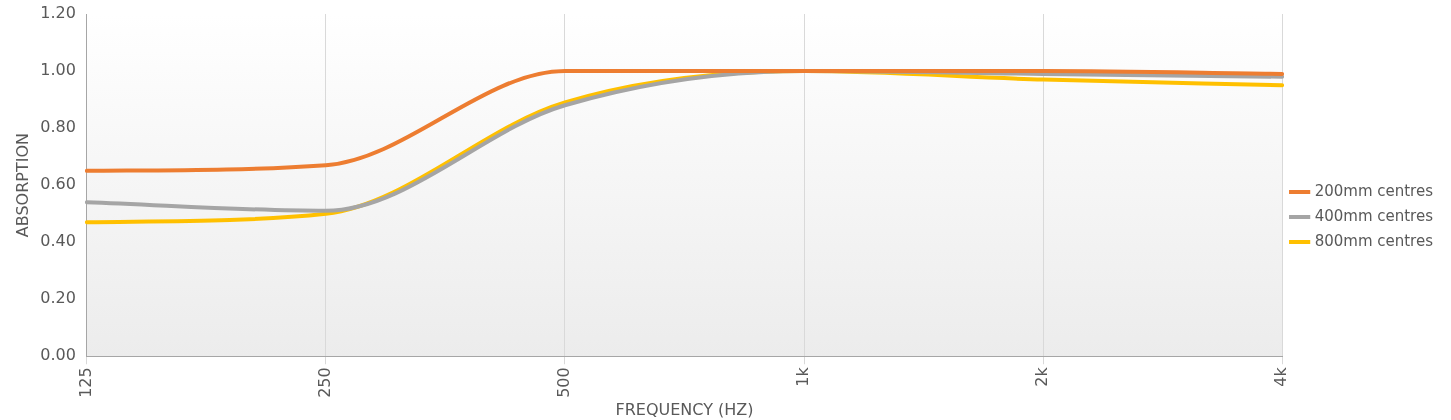 This screenshot has height=420, width=1451. I want to click on x-tick-label: 4k, so click(1281, 376).